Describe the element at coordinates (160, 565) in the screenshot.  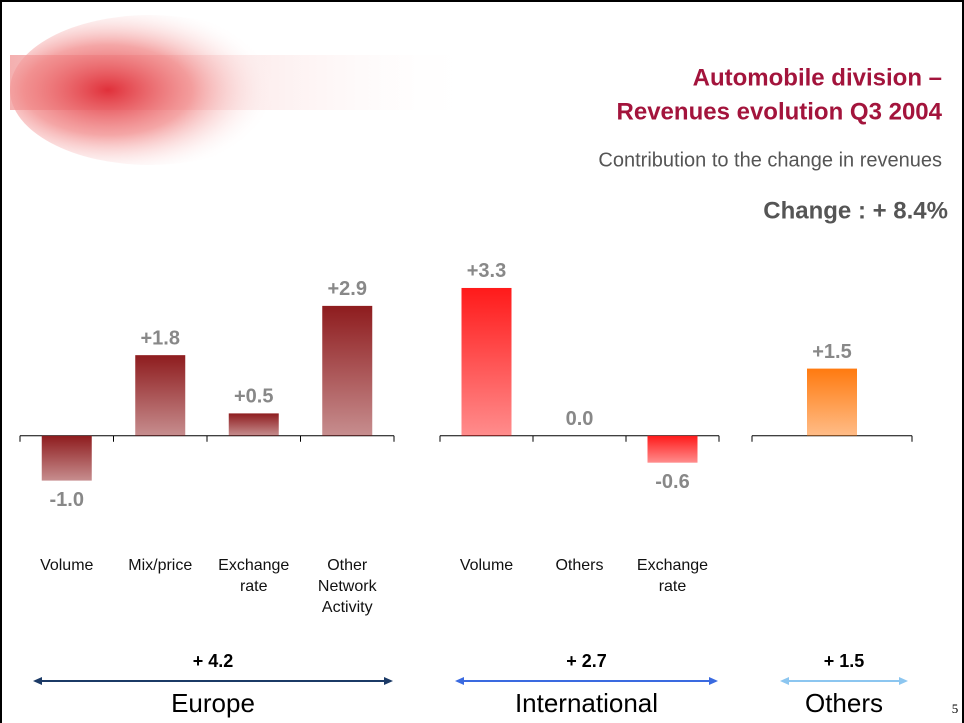
I see `category-label: Mix/price` at that location.